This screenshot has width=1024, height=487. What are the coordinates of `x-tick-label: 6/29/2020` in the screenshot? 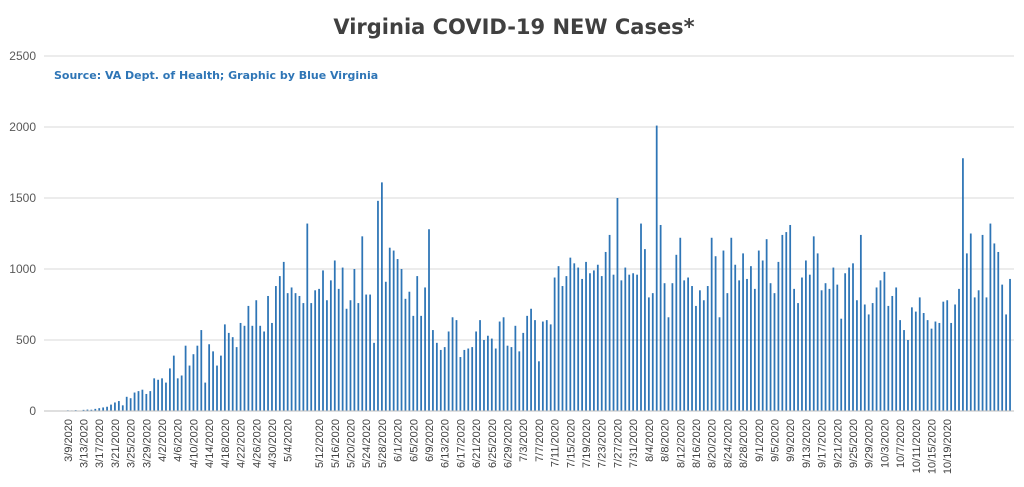 It's located at (509, 443).